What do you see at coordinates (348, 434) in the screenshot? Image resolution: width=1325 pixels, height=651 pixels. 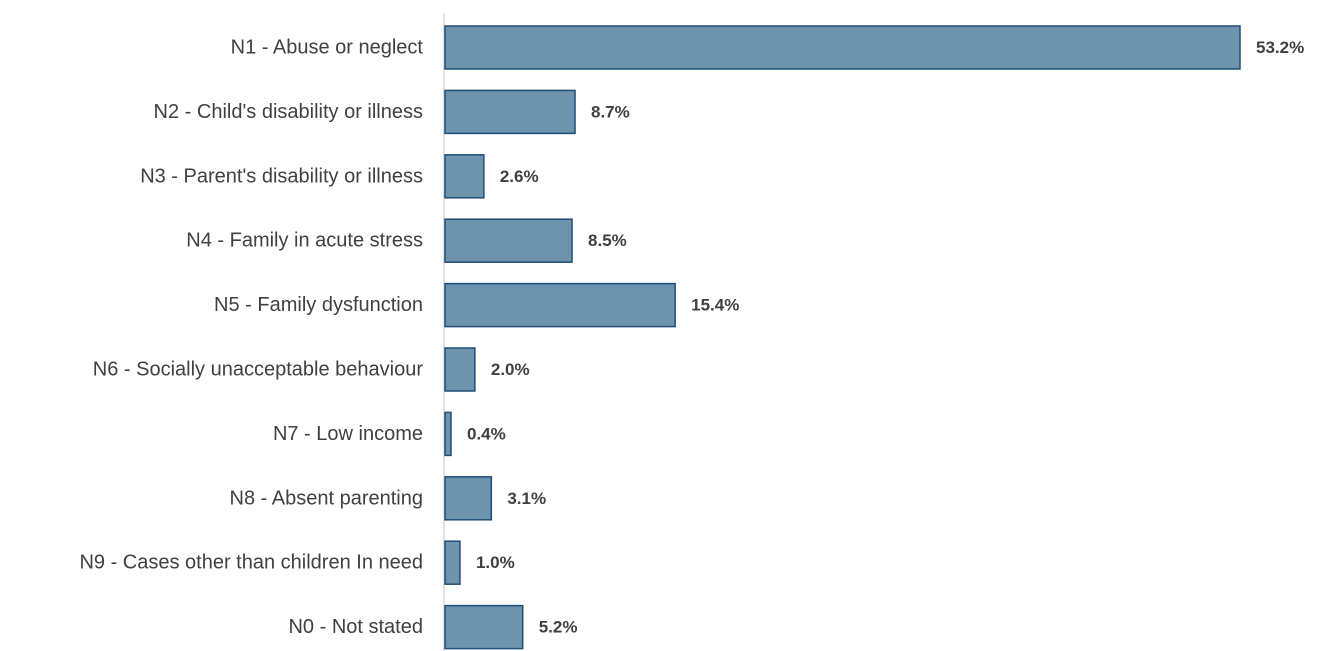 I see `category-label: N7 - Low income` at bounding box center [348, 434].